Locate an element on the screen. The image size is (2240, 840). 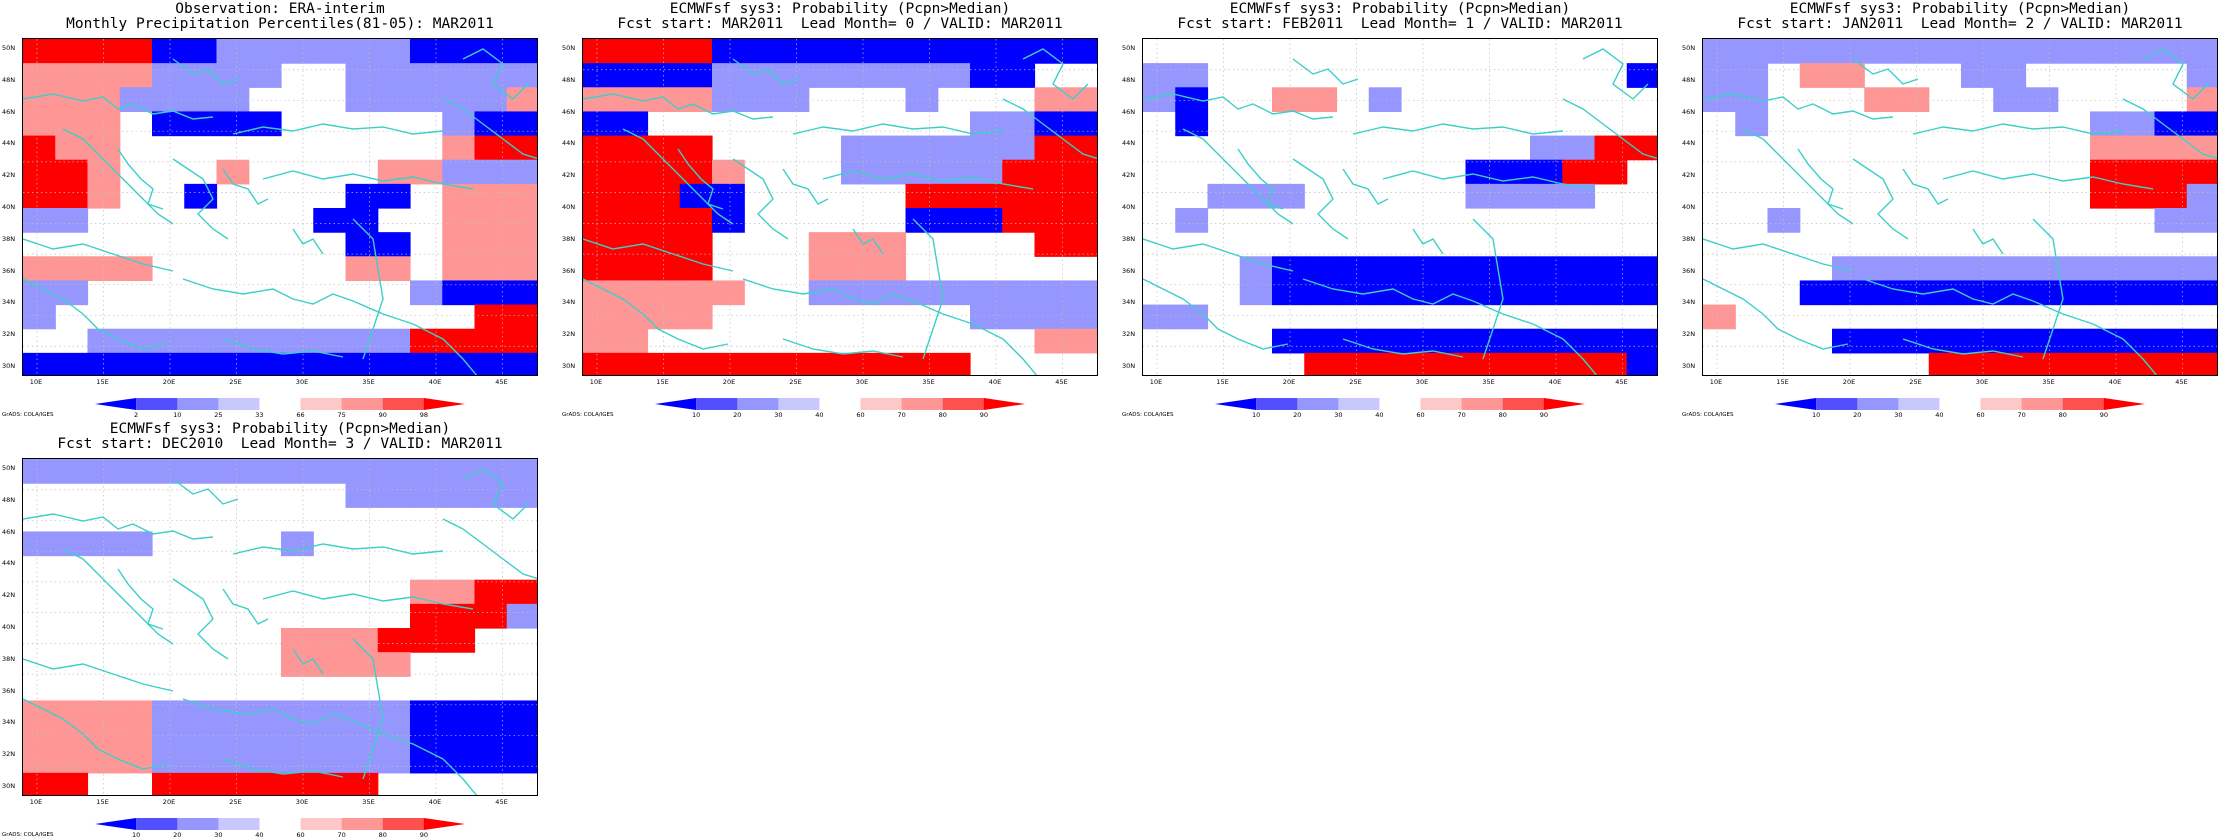
map-area is located at coordinates (1400, 207).